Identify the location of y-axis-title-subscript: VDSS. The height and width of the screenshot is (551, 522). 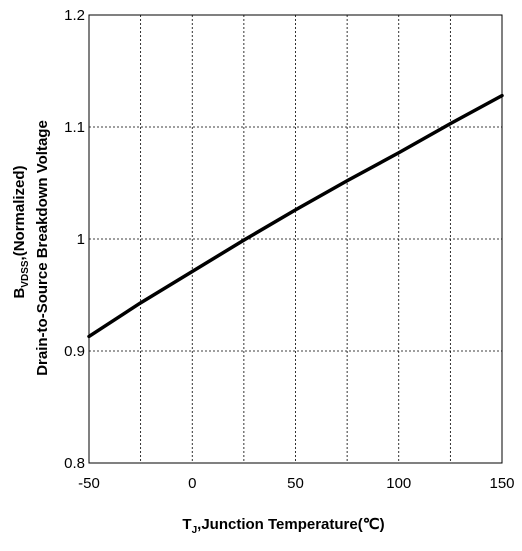
(25, 274).